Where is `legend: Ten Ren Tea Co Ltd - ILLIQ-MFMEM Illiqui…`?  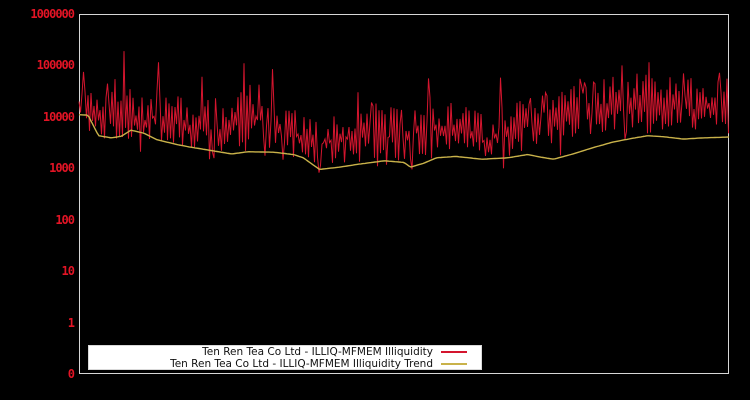 legend: Ten Ren Tea Co Ltd - ILLIQ-MFMEM Illiqui… is located at coordinates (285, 357).